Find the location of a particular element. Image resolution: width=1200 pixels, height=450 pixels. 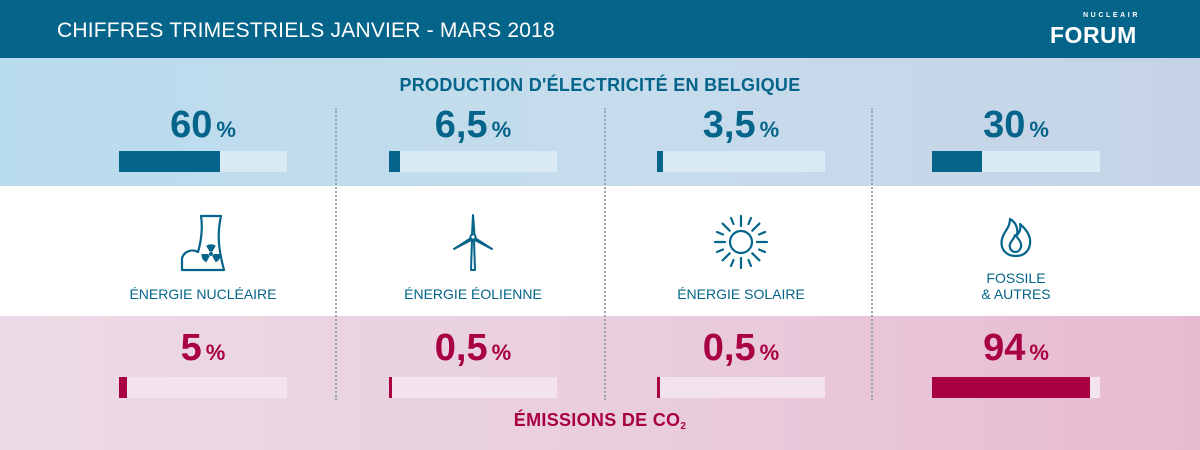

emissions-title-subscript: 2 is located at coordinates (683, 426).